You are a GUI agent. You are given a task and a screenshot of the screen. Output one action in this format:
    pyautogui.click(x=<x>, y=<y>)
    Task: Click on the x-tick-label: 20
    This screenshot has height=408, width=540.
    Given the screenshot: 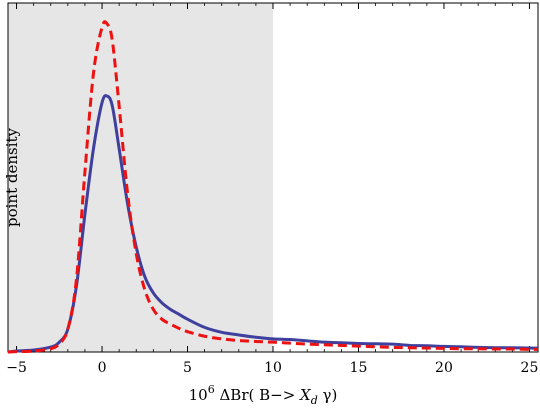 What is the action you would take?
    pyautogui.click(x=444, y=368)
    